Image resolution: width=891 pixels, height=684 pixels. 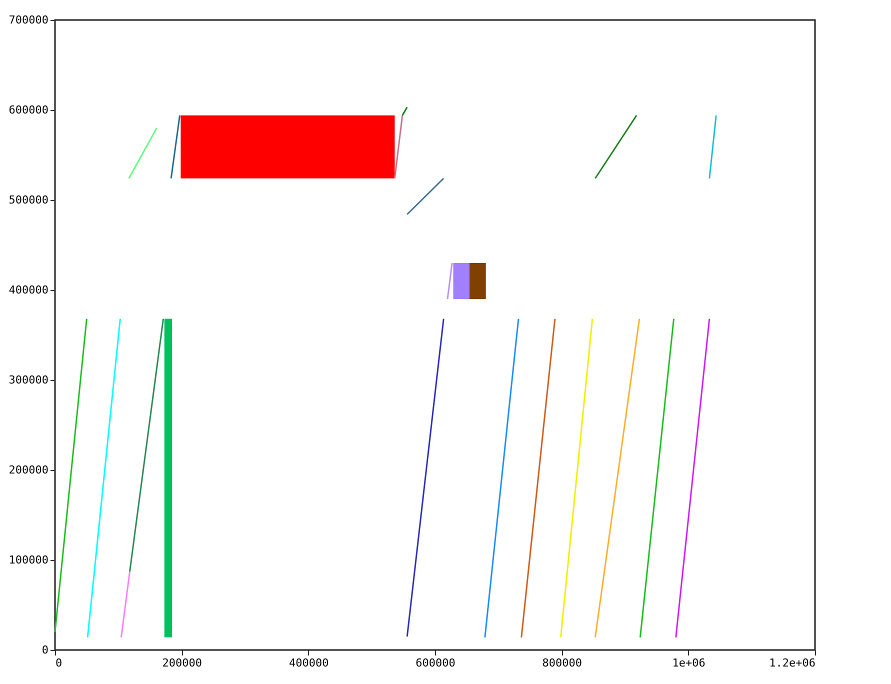 I want to click on y-tick-label: 300000, so click(x=28, y=380).